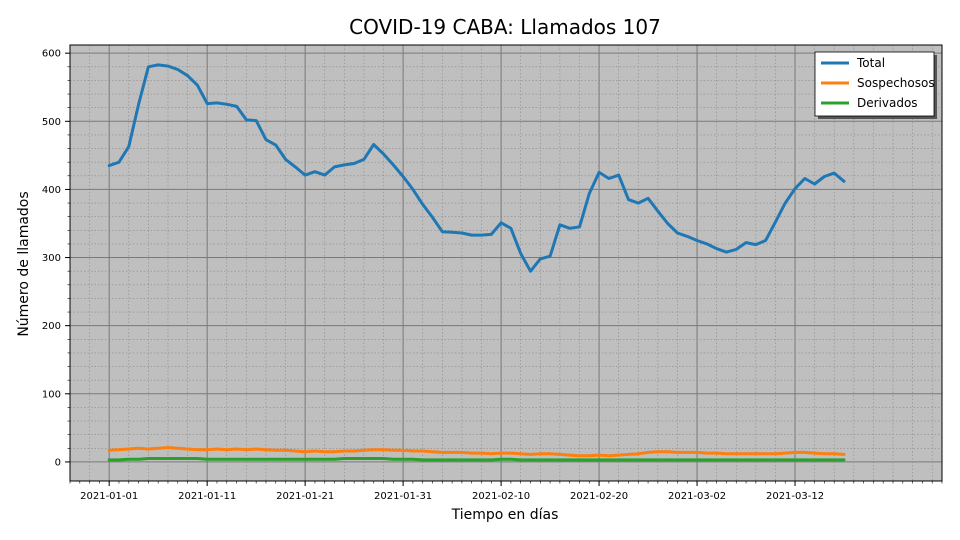 Image resolution: width=960 pixels, height=540 pixels. What do you see at coordinates (51, 326) in the screenshot?
I see `y-tick-label: 200` at bounding box center [51, 326].